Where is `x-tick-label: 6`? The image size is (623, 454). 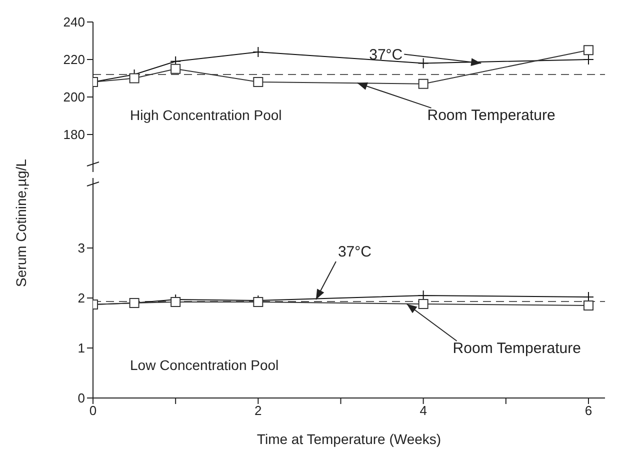
x-tick-label: 6 is located at coordinates (588, 410).